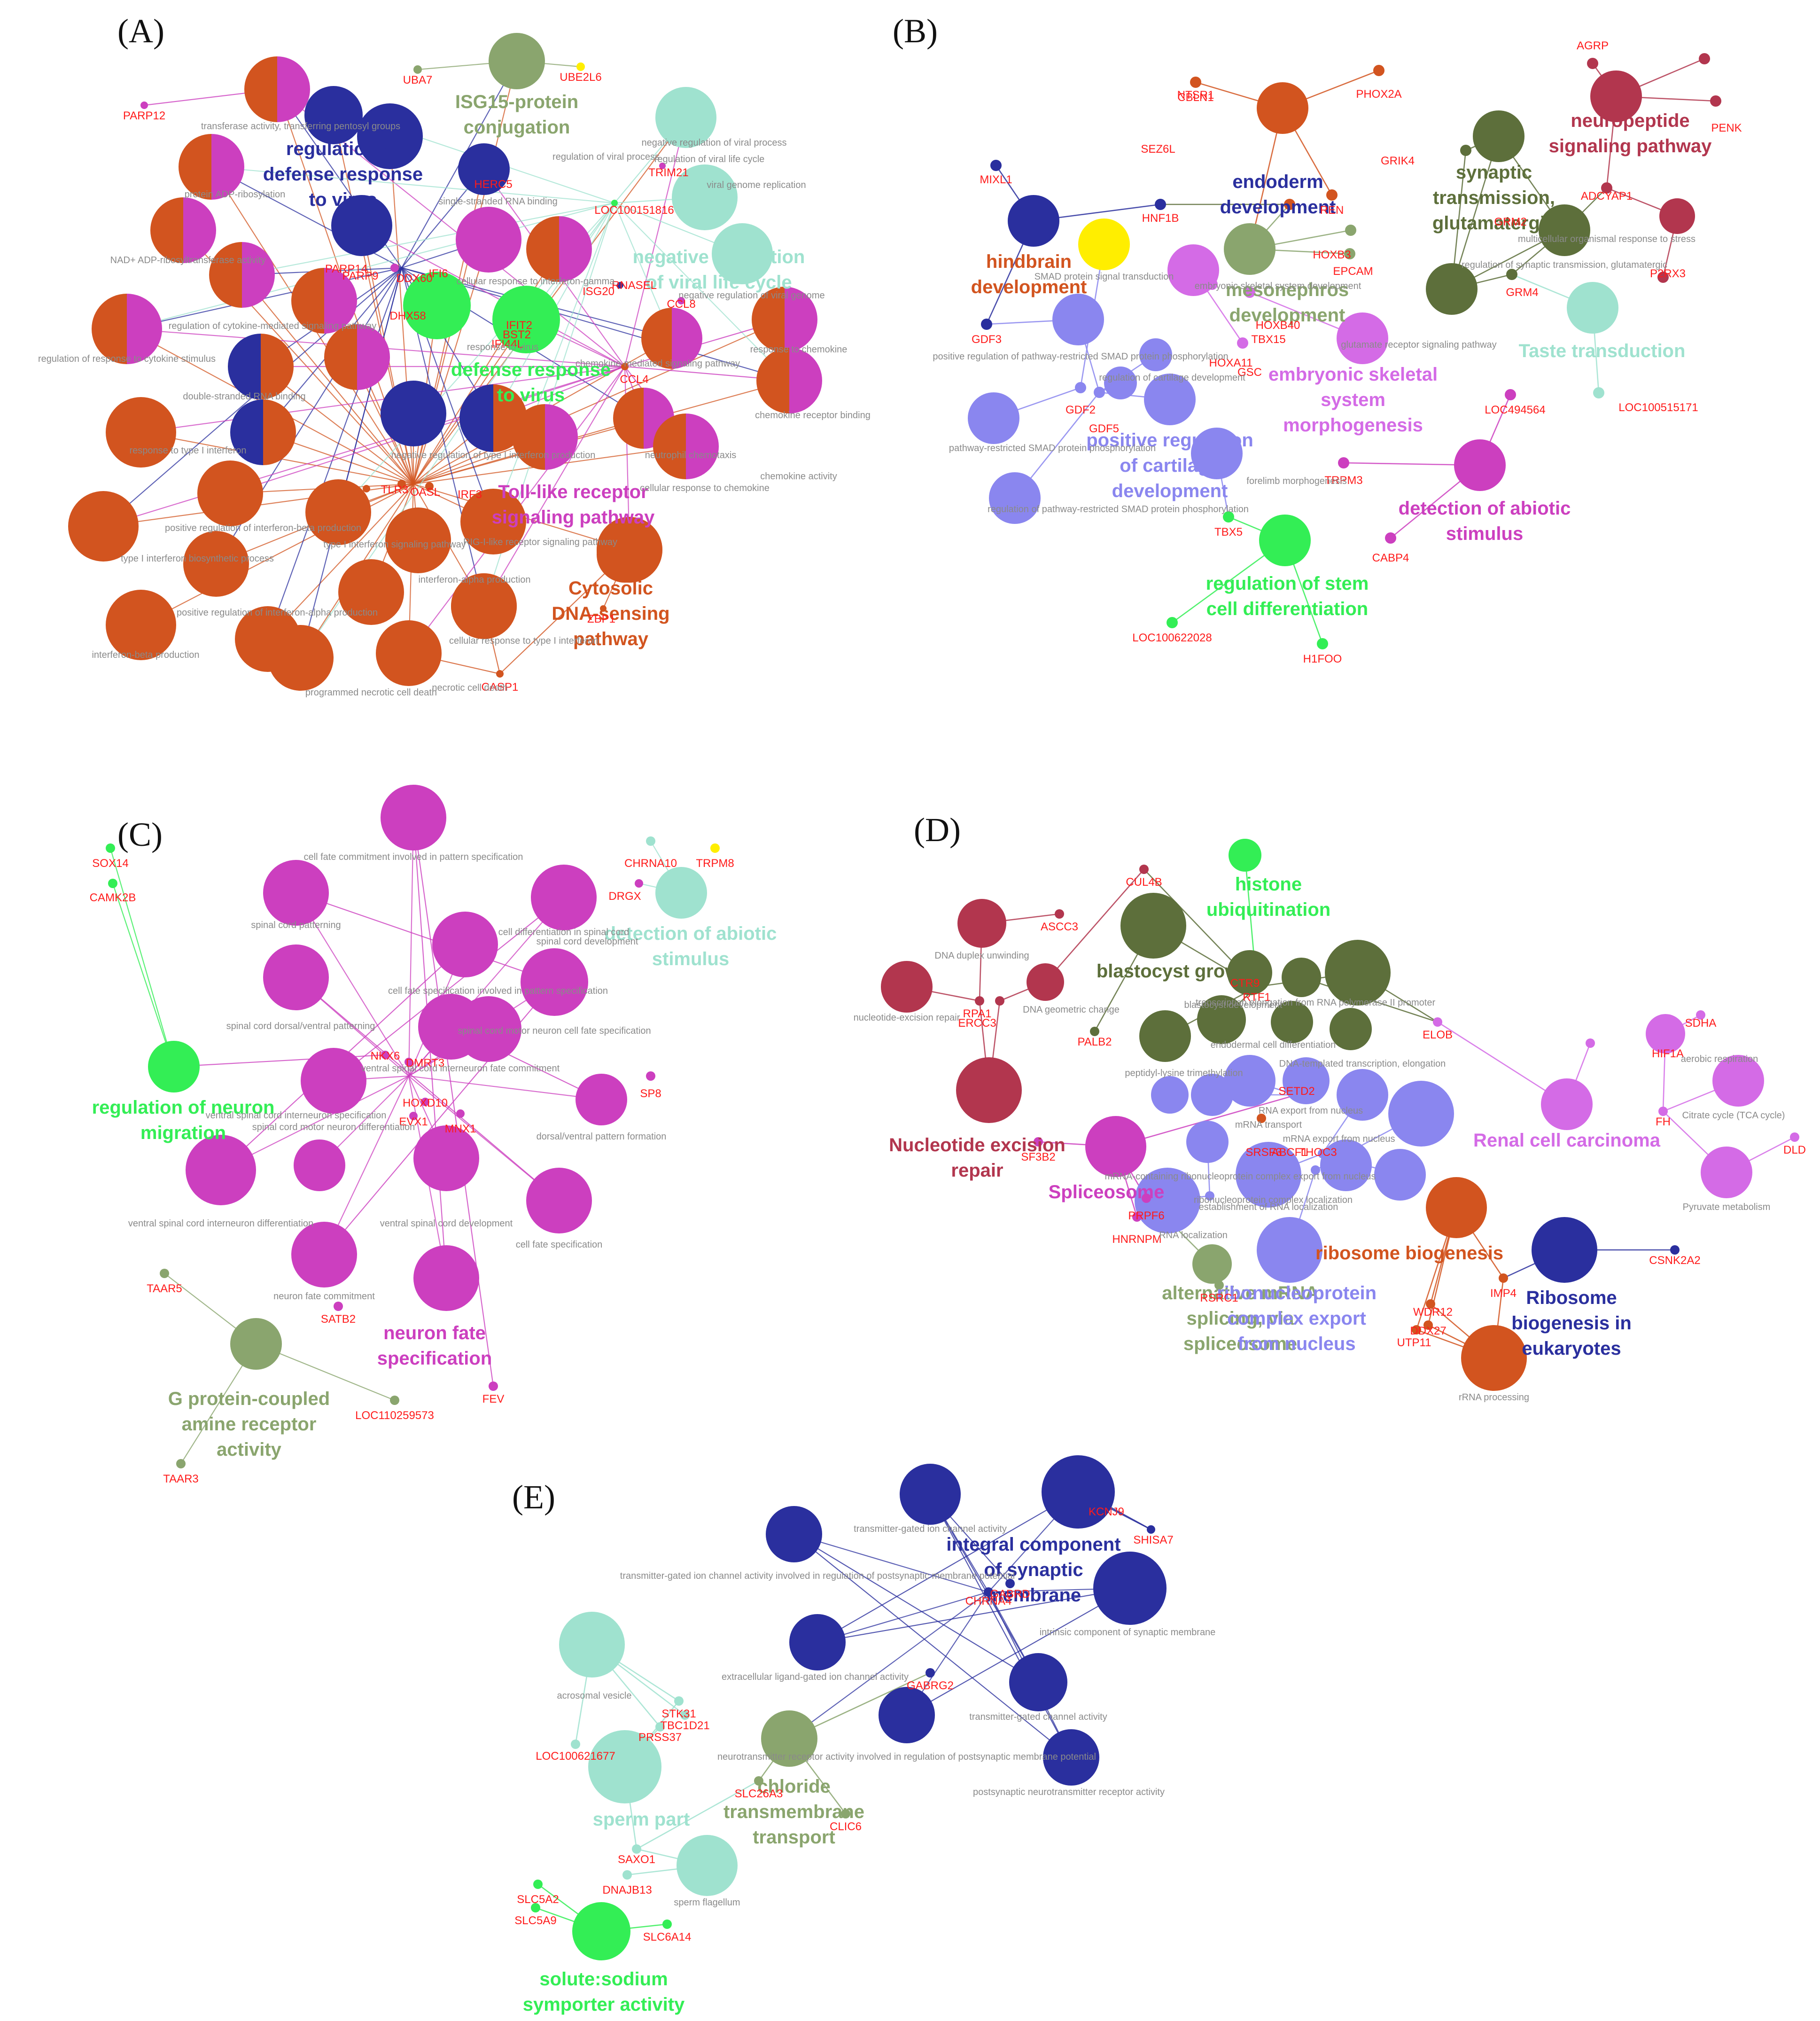 The width and height of the screenshot is (1820, 2021). I want to click on cluster-label-line: ribosome biogenesis, so click(1409, 1253).